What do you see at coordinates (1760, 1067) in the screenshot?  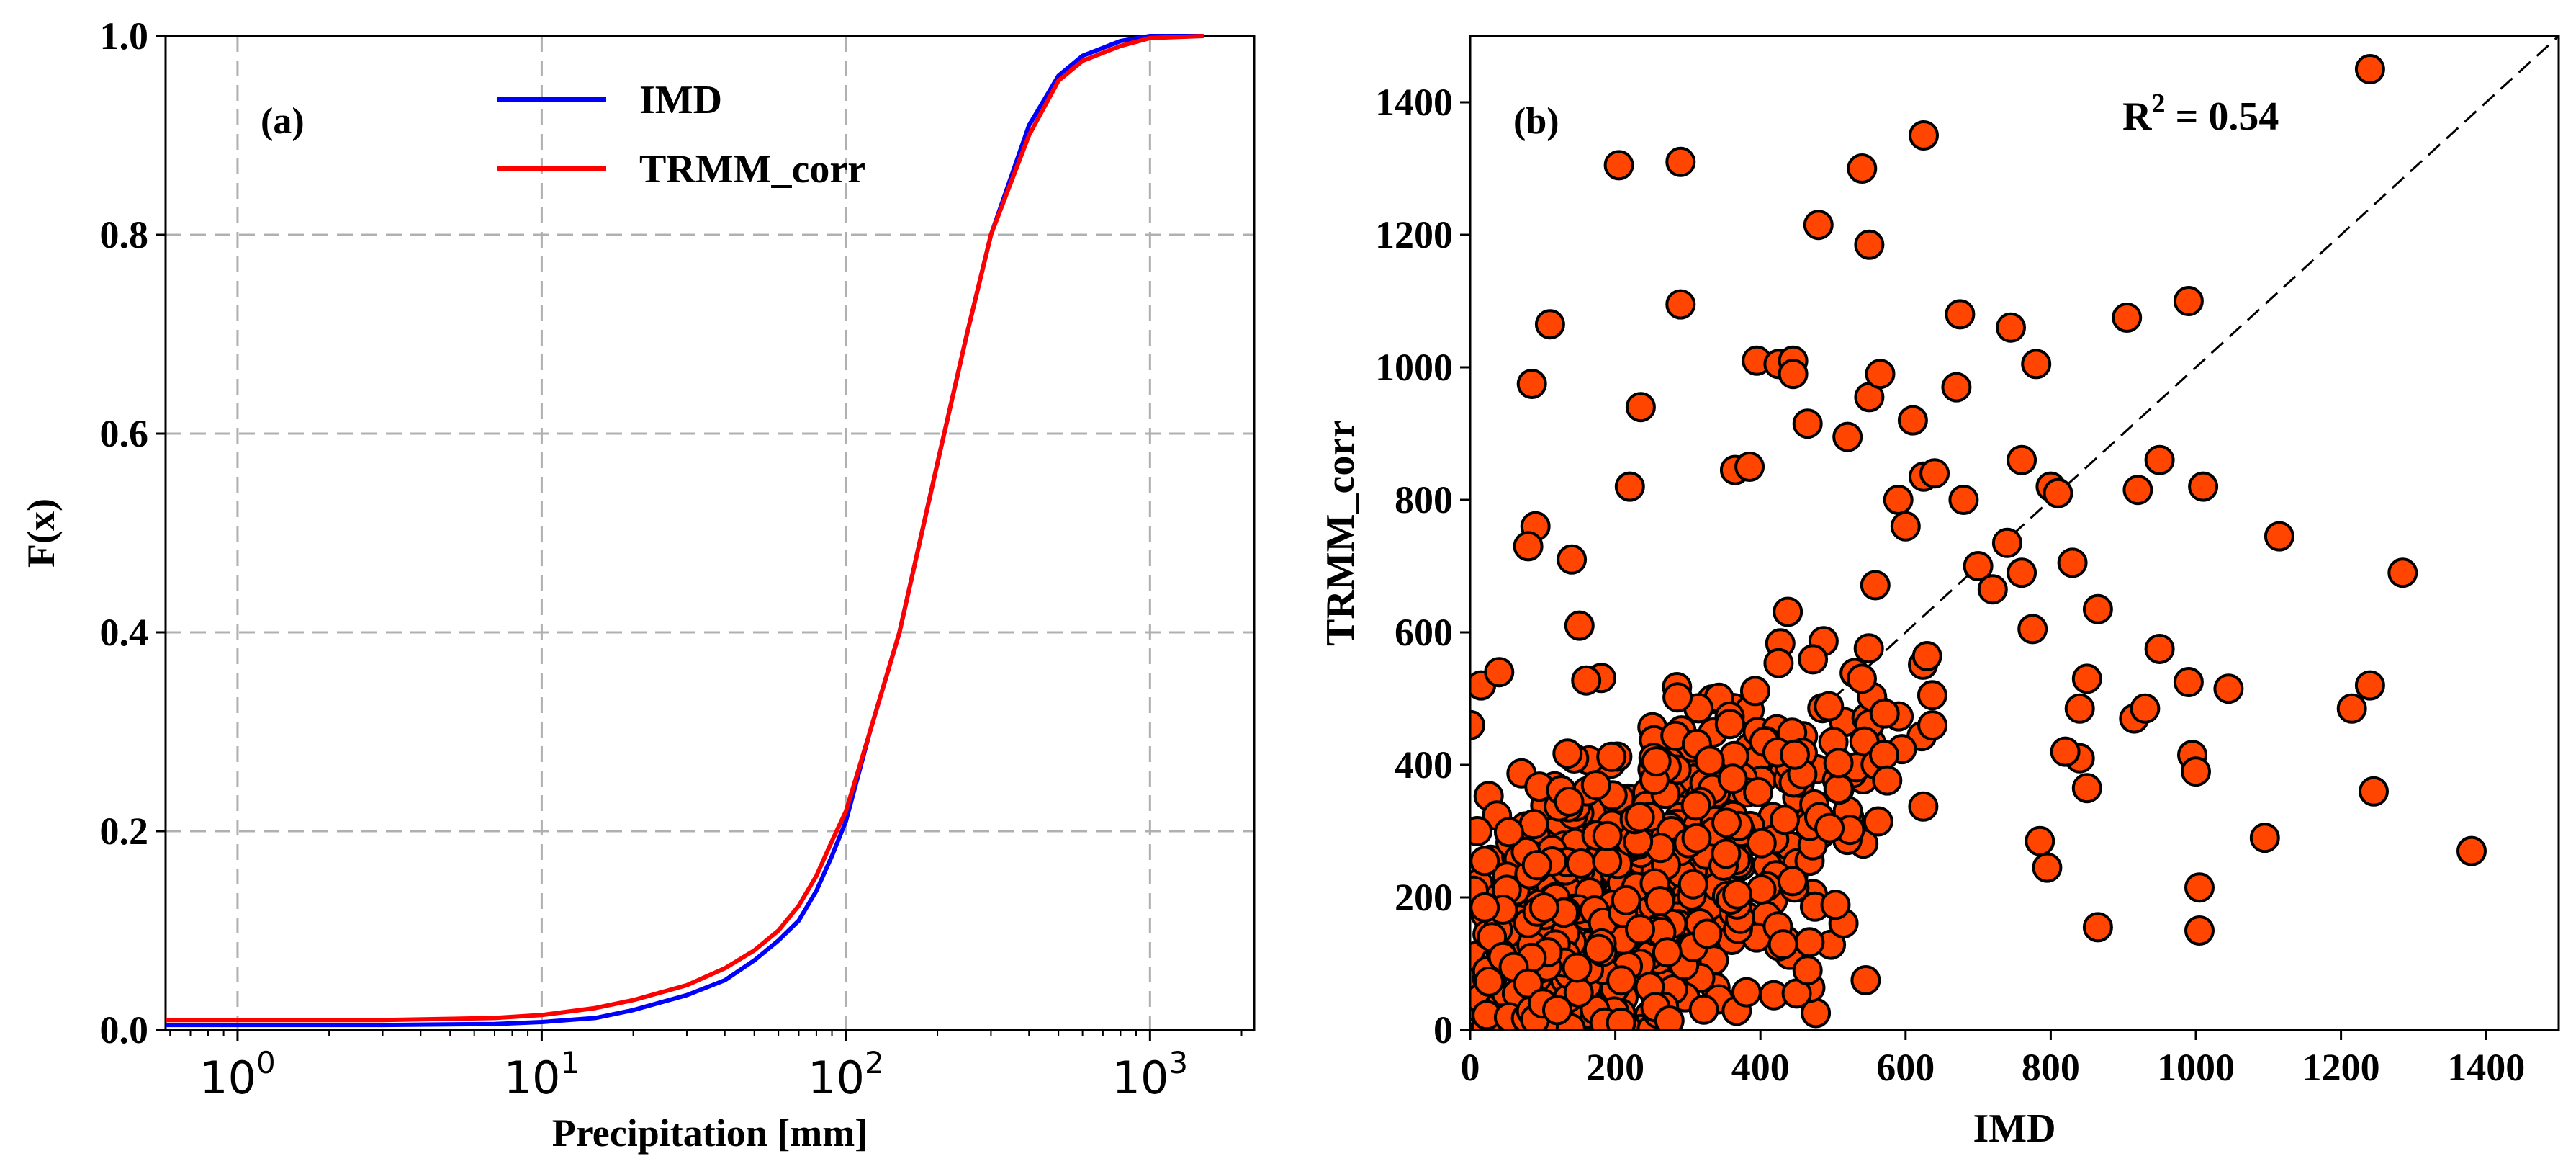 I see `x-tick-label: 400` at bounding box center [1760, 1067].